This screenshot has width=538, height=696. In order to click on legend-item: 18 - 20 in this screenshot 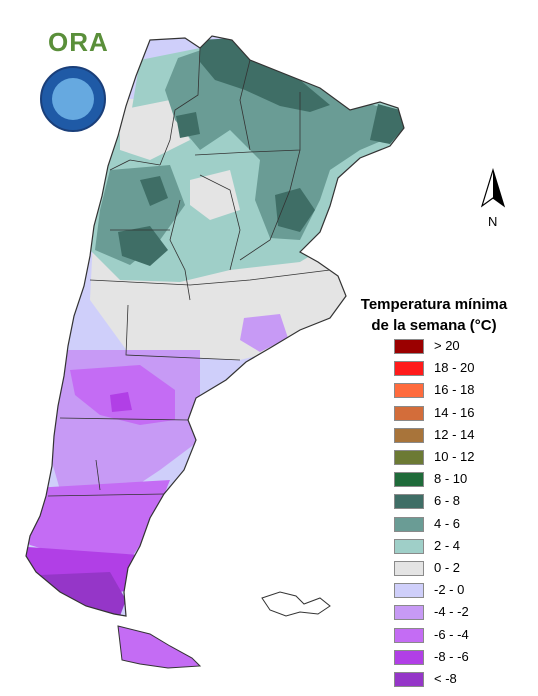, I will do `click(464, 370)`.